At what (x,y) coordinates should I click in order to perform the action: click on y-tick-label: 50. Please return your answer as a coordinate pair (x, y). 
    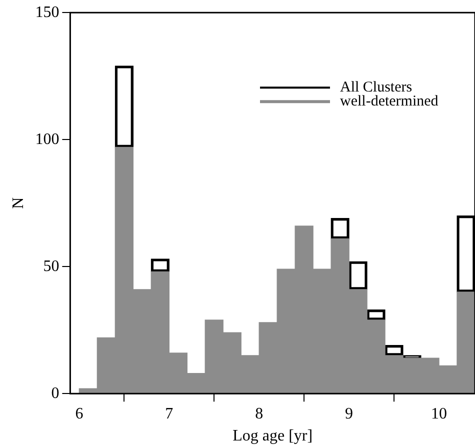
    Looking at the image, I should click on (51, 266).